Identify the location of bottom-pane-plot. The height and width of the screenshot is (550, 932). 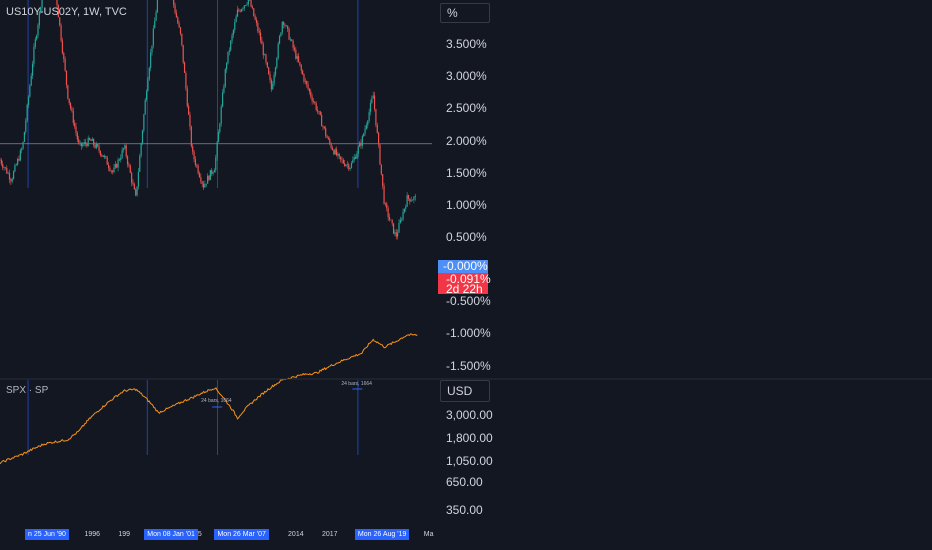
(209, 399).